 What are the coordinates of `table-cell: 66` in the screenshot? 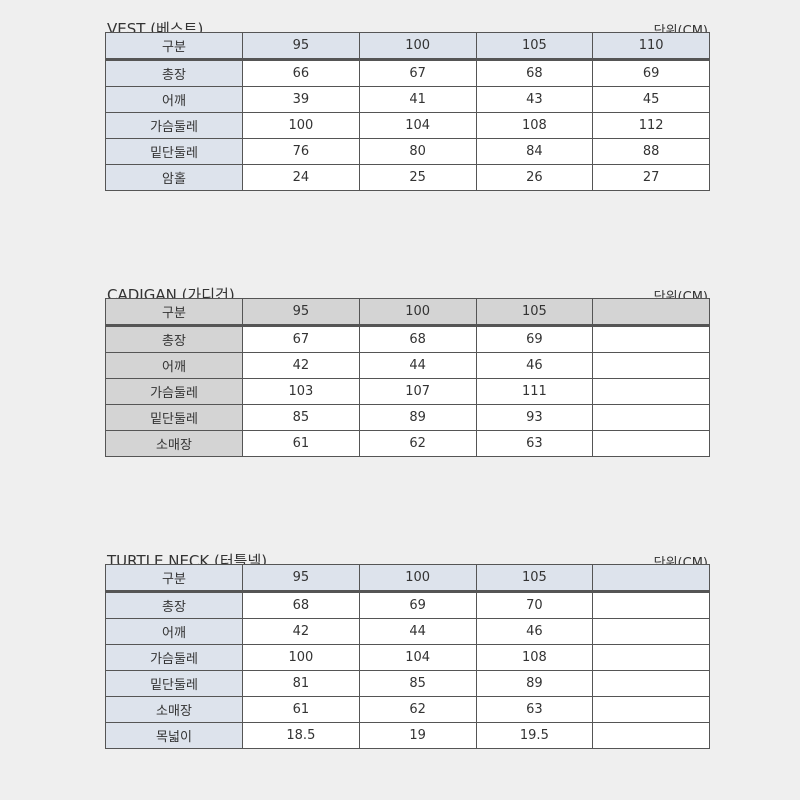 It's located at (301, 73).